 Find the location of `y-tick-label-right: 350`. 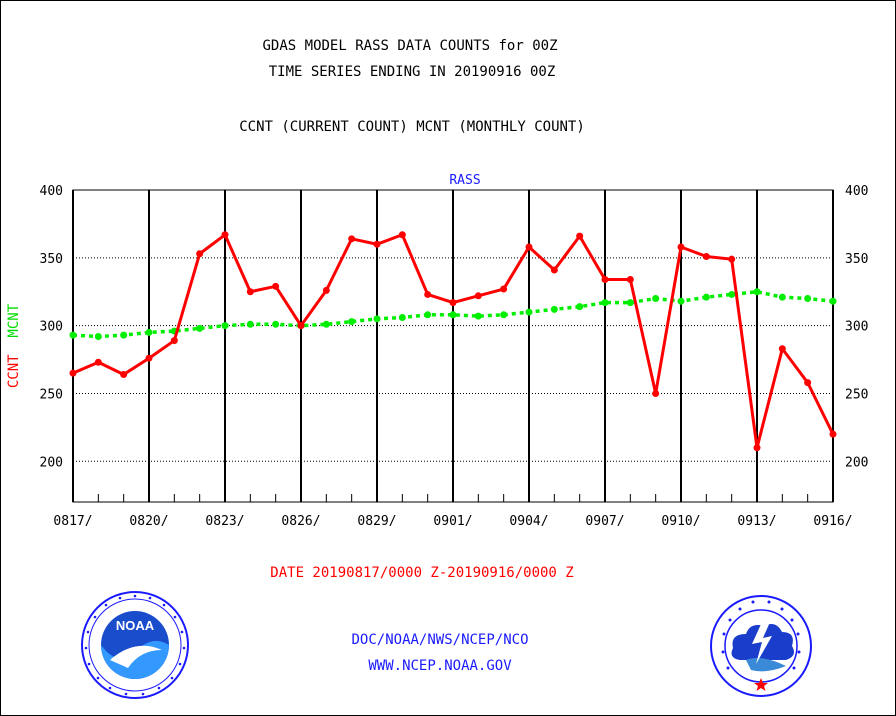

y-tick-label-right: 350 is located at coordinates (856, 259).